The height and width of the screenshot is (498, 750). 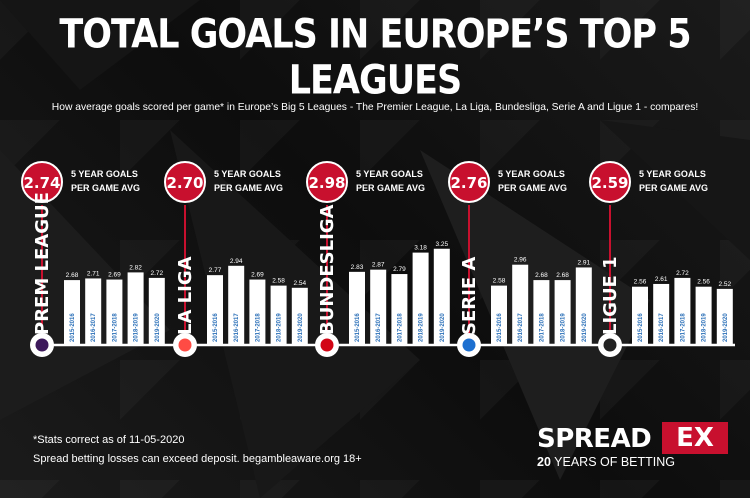 What do you see at coordinates (520, 304) in the screenshot?
I see `bar-serie-a-2016-2017` at bounding box center [520, 304].